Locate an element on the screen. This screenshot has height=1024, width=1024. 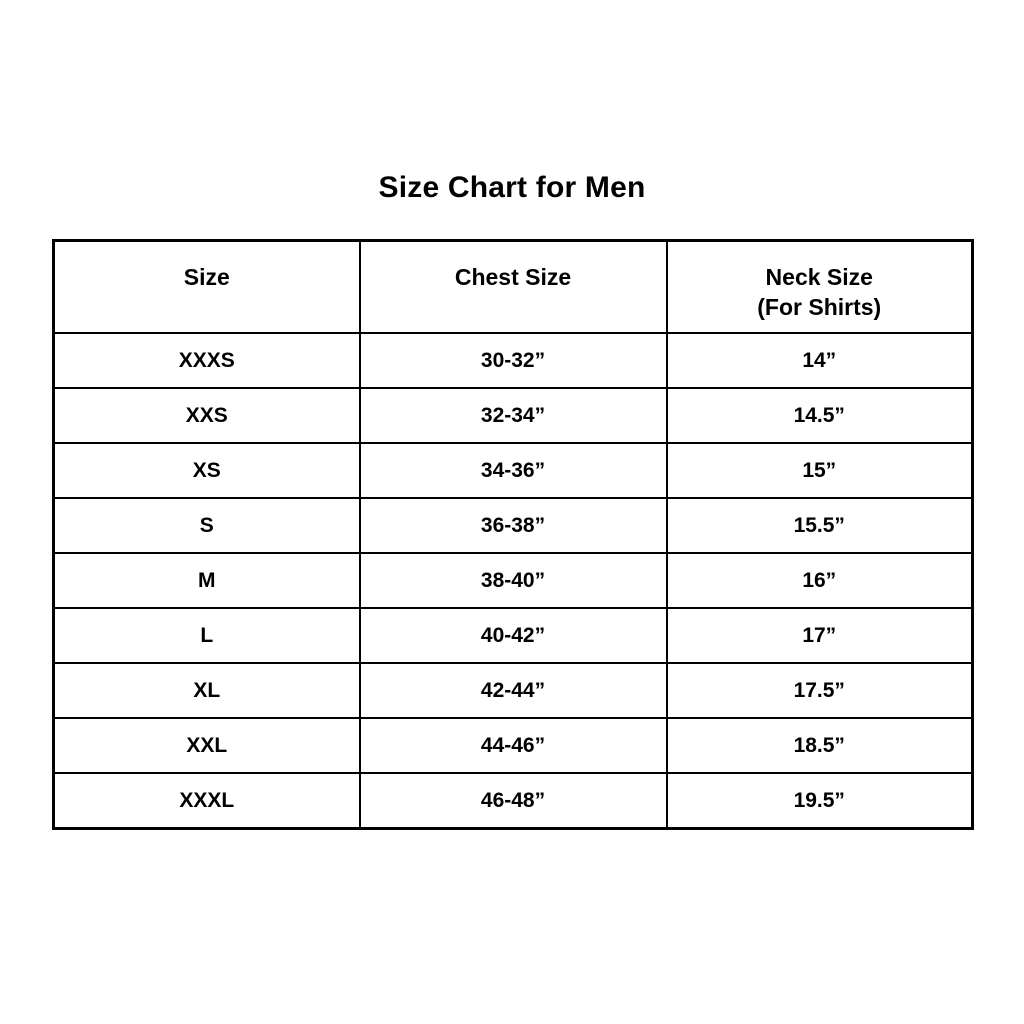
cell-neck-size: 17.5” is located at coordinates (819, 690).